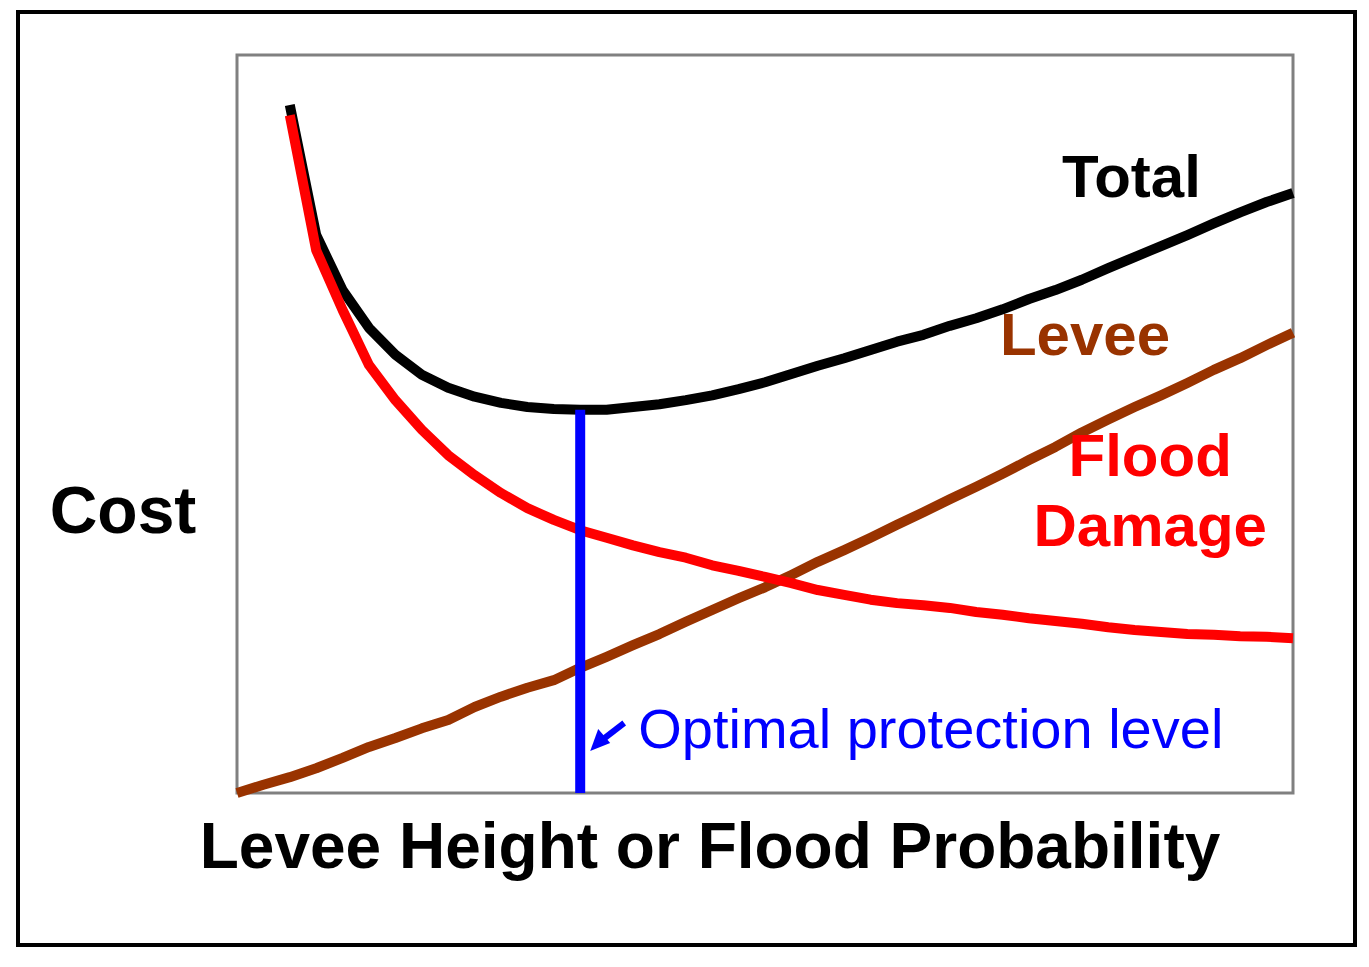 This screenshot has height=967, width=1369. Describe the element at coordinates (931, 728) in the screenshot. I see `annotation: Optimal protection level` at that location.